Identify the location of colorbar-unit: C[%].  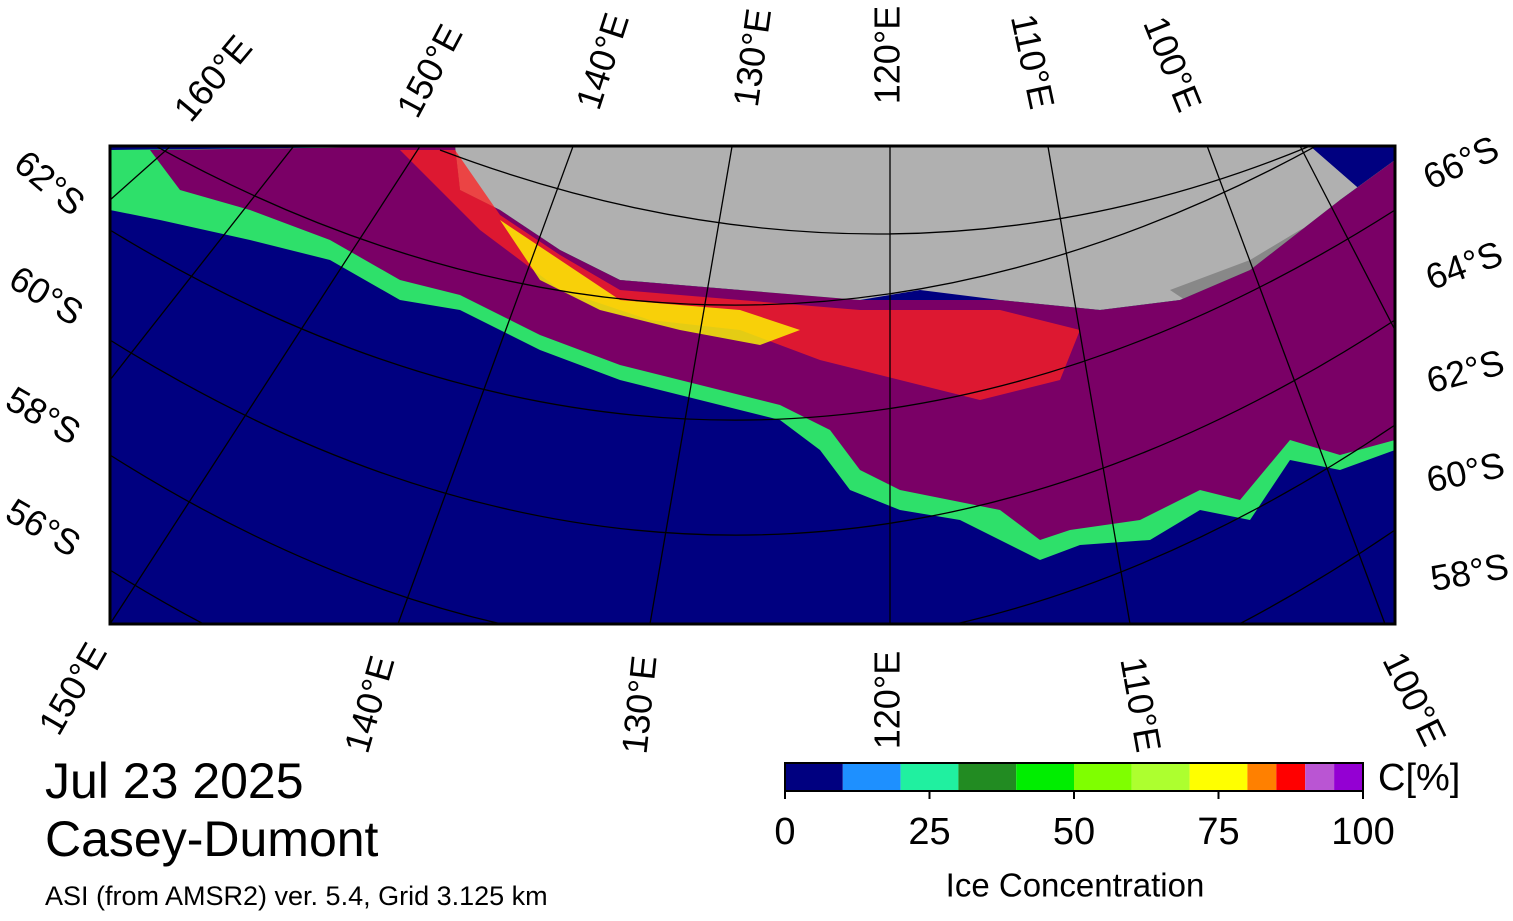
(1419, 778).